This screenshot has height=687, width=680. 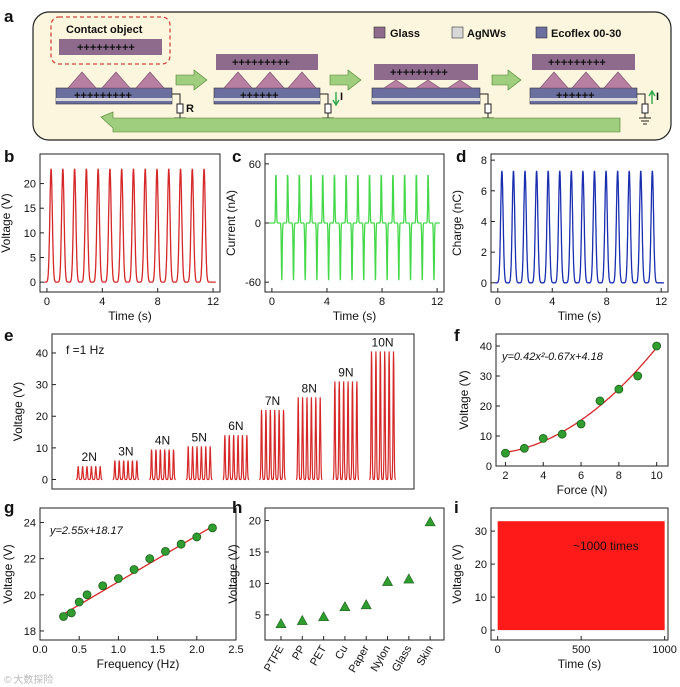 What do you see at coordinates (345, 372) in the screenshot?
I see `force-group-label: 9N` at bounding box center [345, 372].